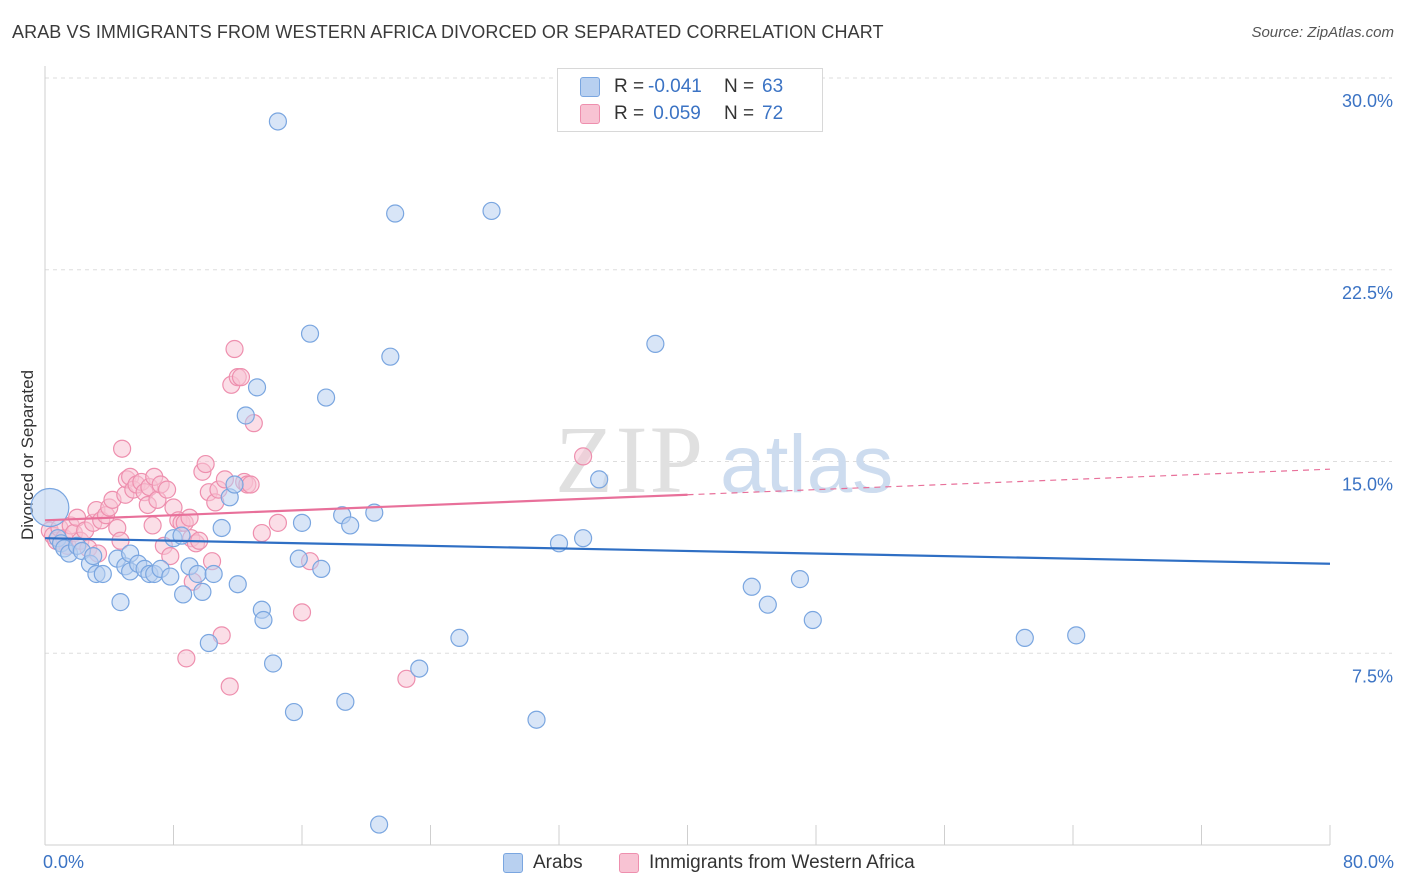 The height and width of the screenshot is (892, 1406). What do you see at coordinates (674, 113) in the screenshot?
I see `legend-r-value: 0.059` at bounding box center [674, 113].